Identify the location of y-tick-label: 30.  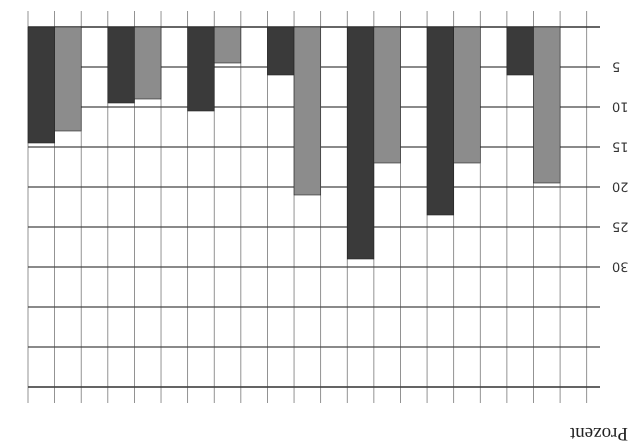
(620, 266).